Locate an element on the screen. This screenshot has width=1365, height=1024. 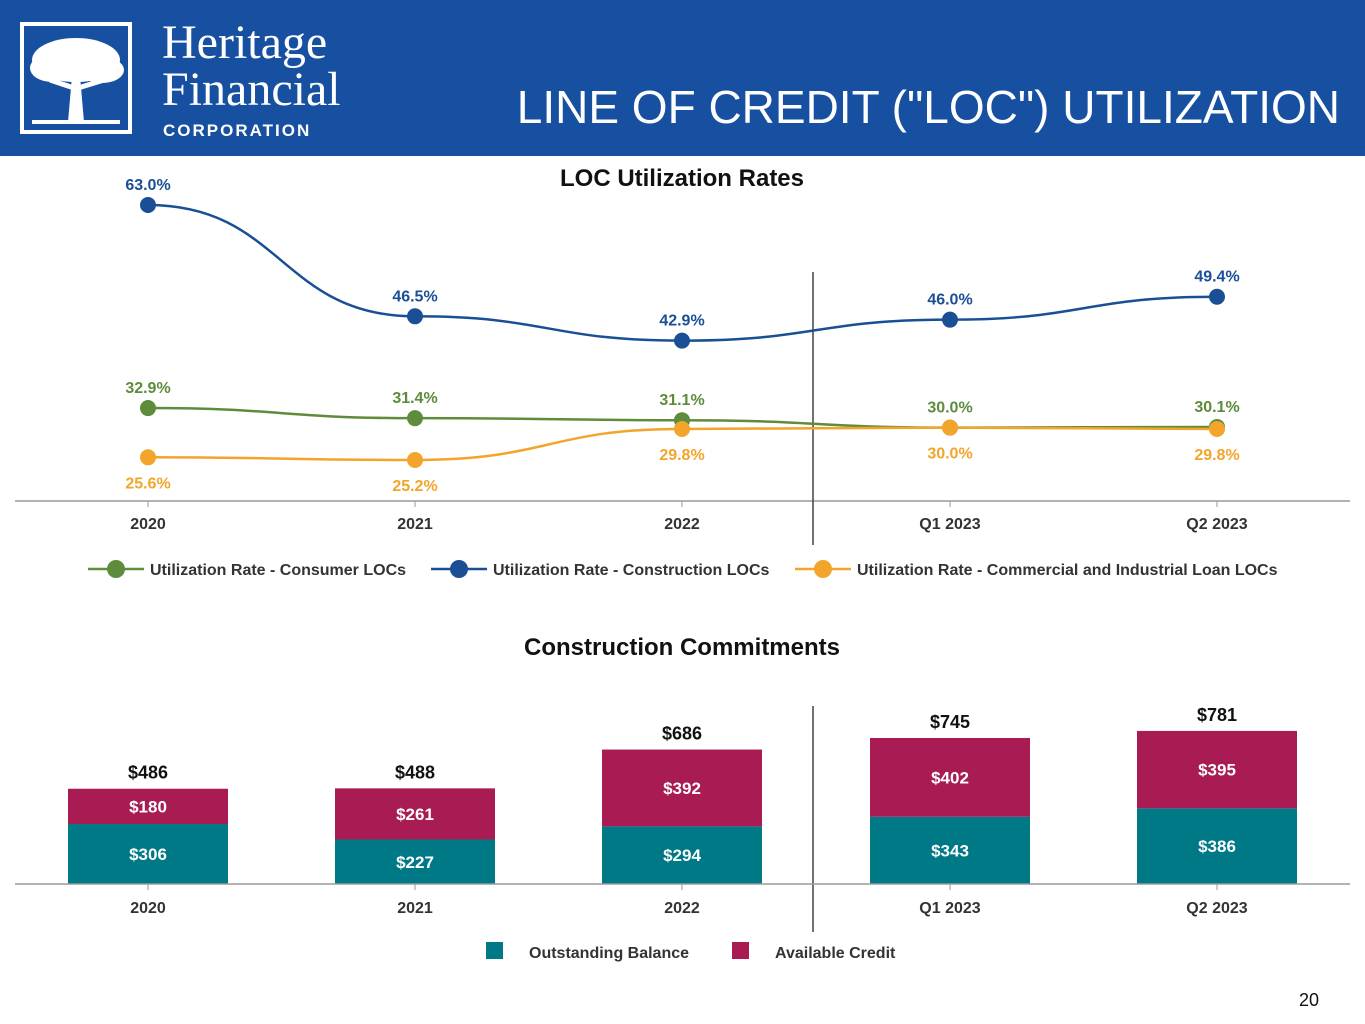
data-label: 31.1% is located at coordinates (681, 400).